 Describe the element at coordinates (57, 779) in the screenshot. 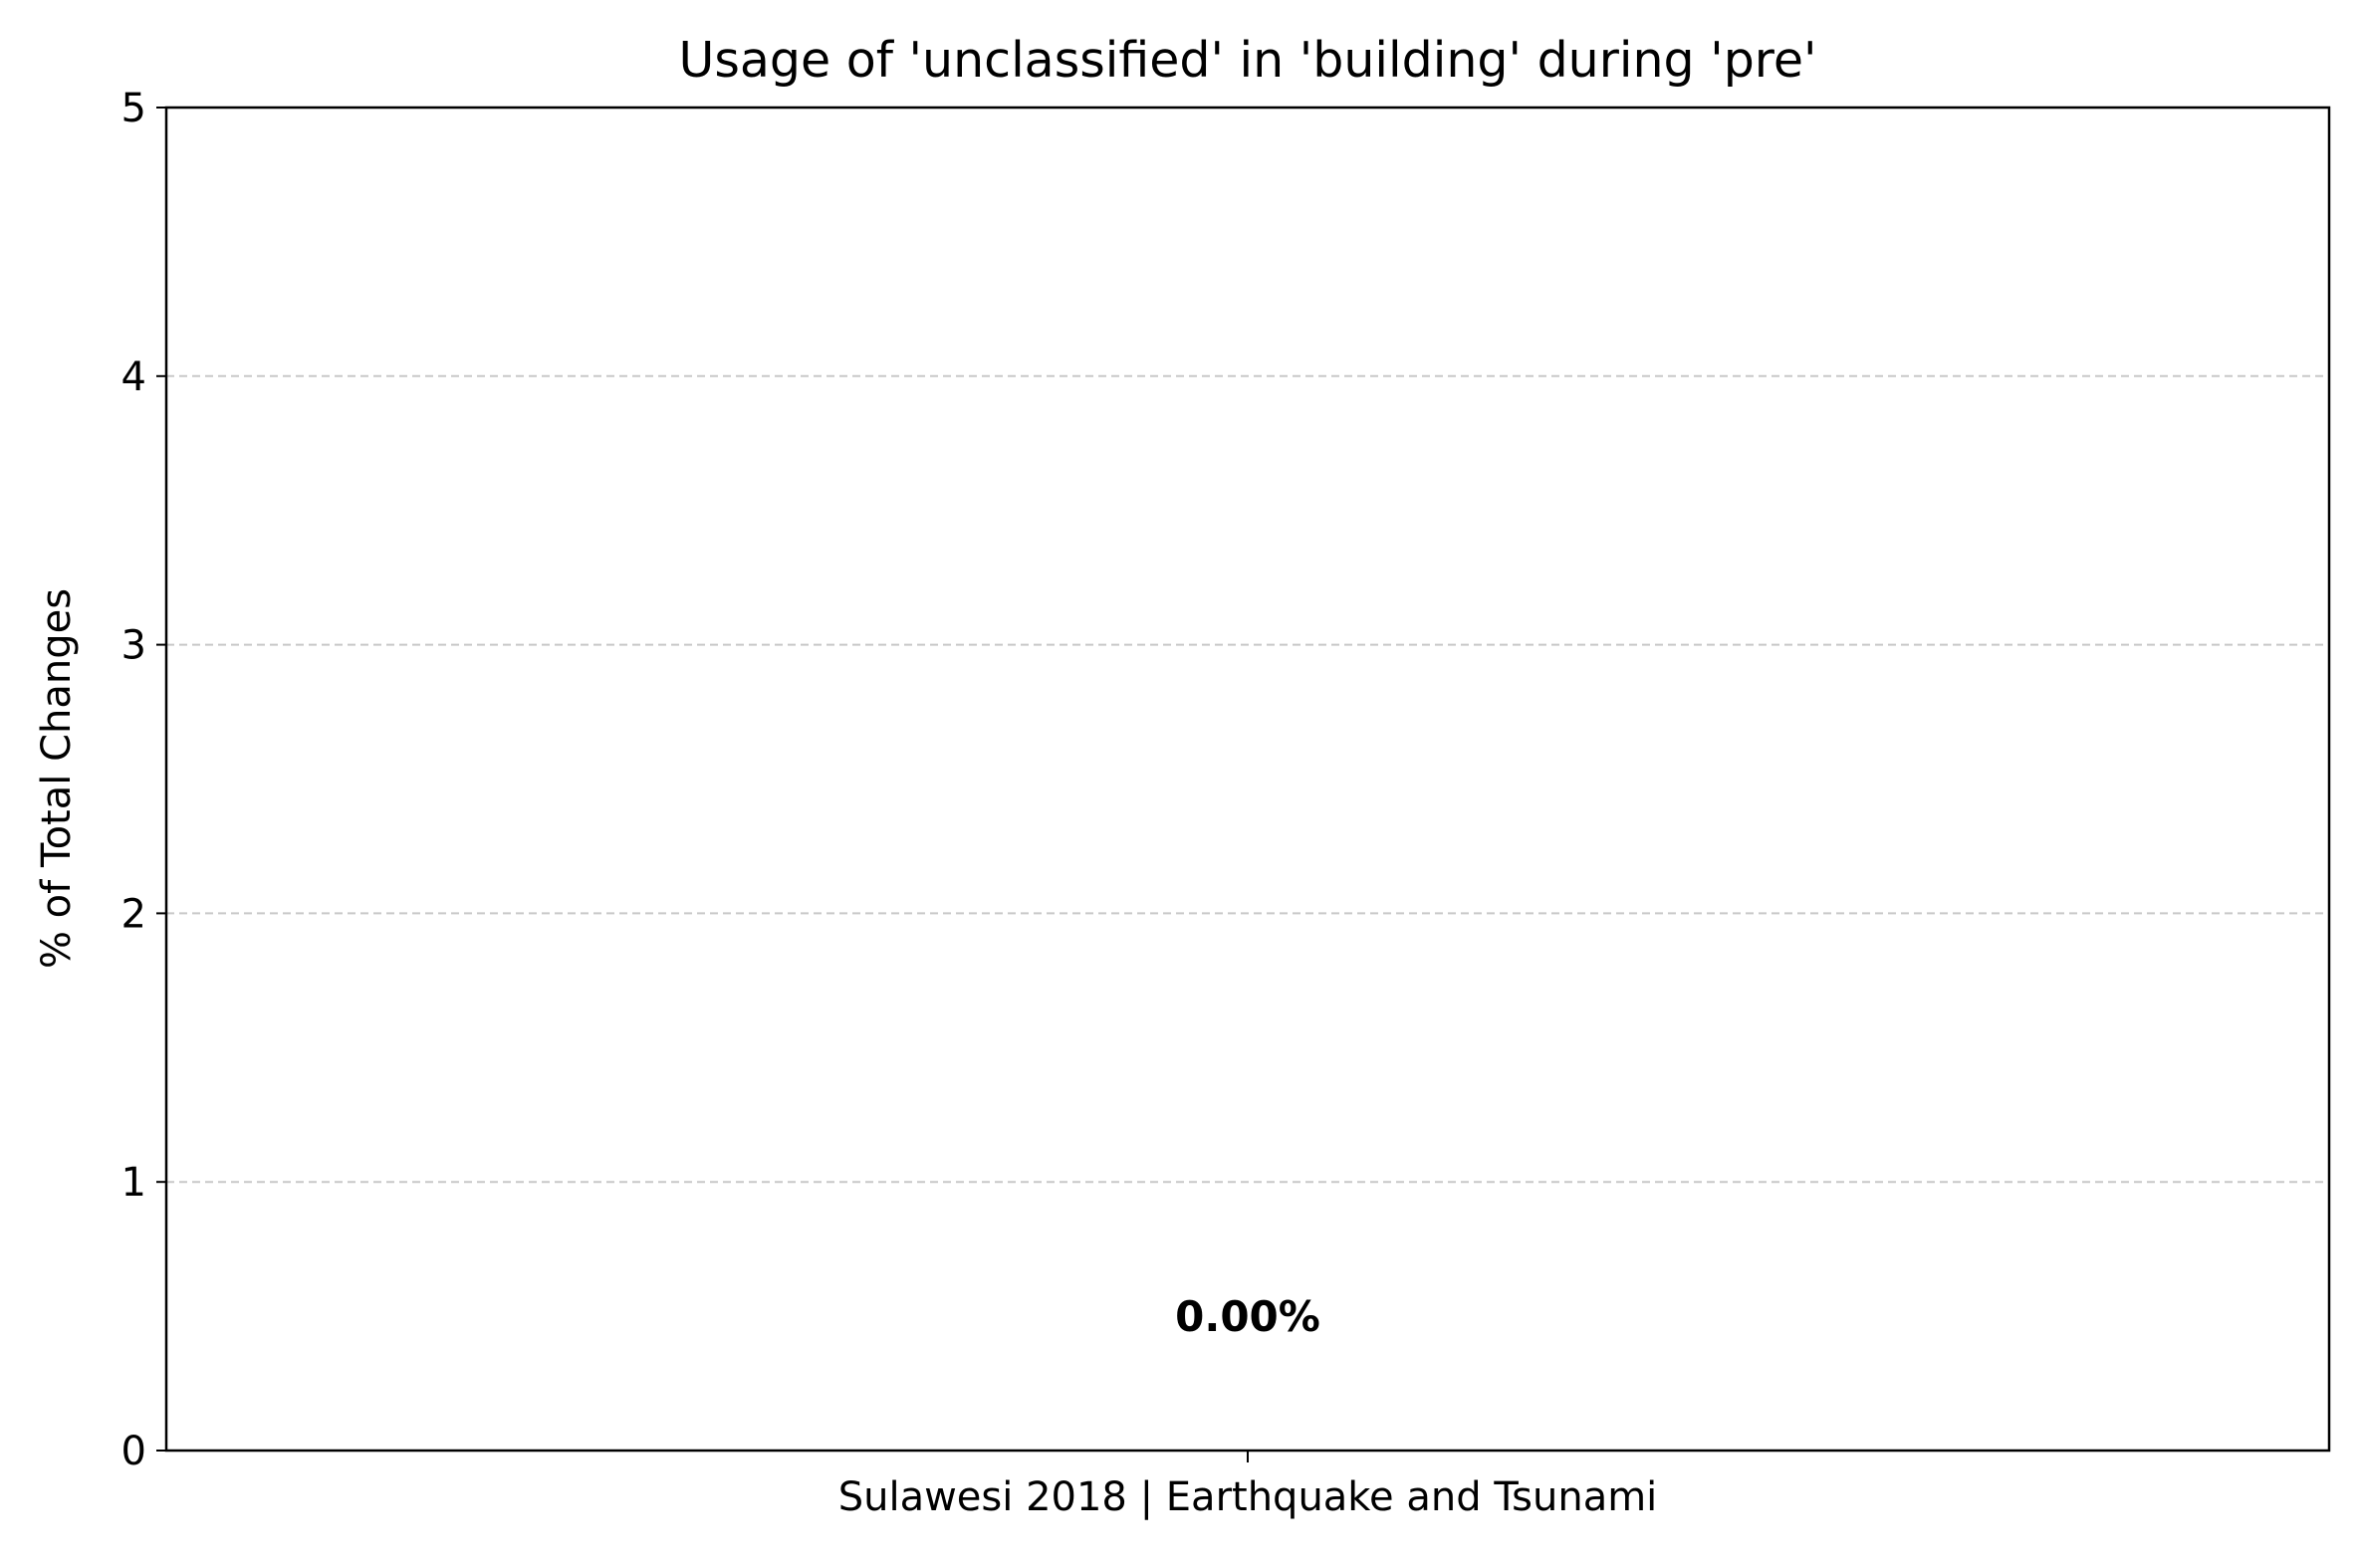

I see `y-axis-label: % of Total Changes` at that location.